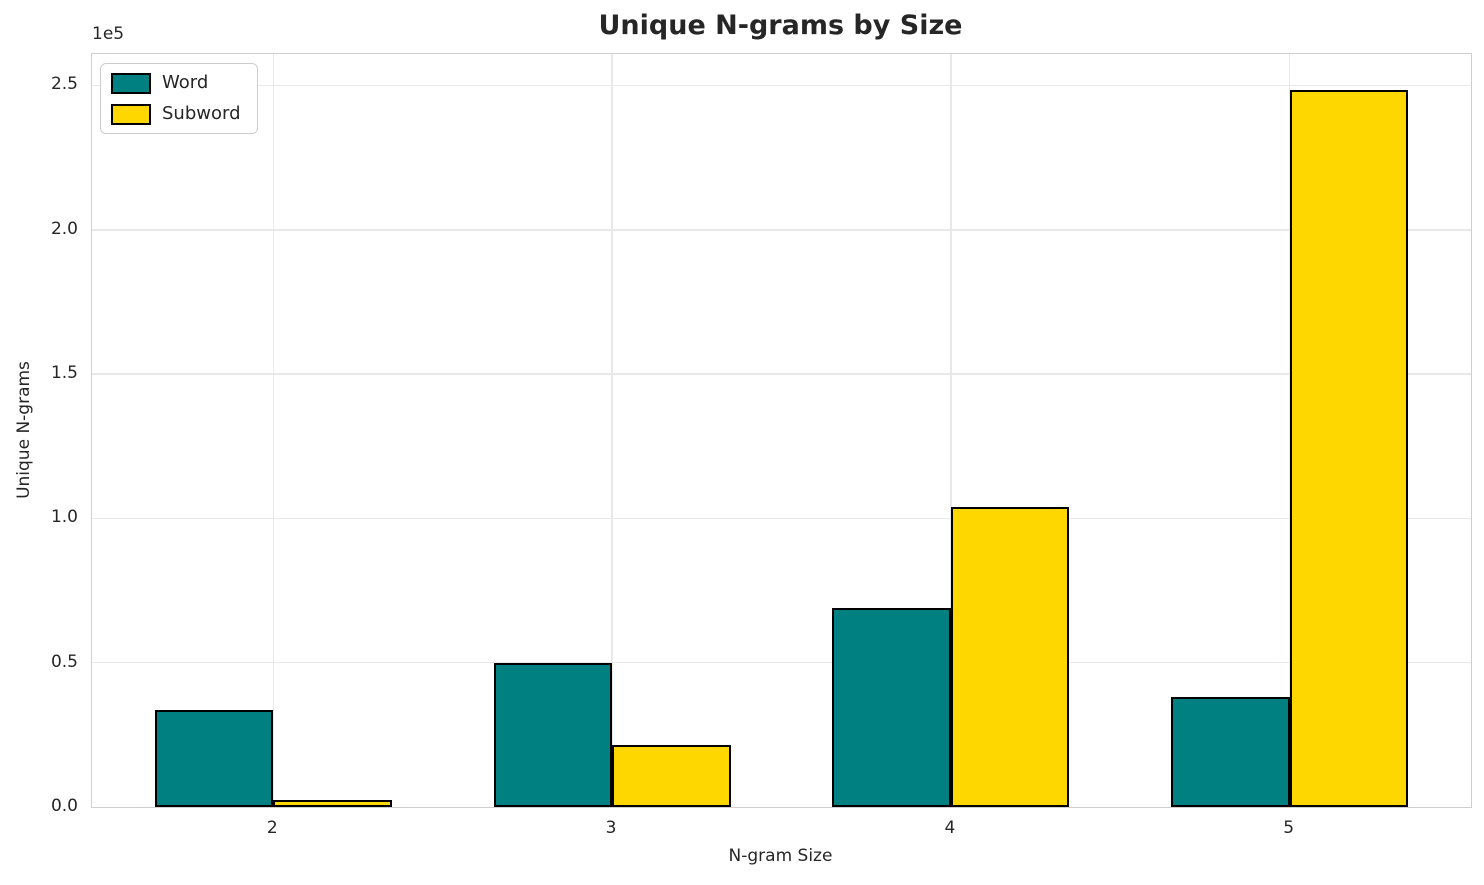 This screenshot has height=885, width=1484. What do you see at coordinates (131, 114) in the screenshot?
I see `legend-swatch-subword` at bounding box center [131, 114].